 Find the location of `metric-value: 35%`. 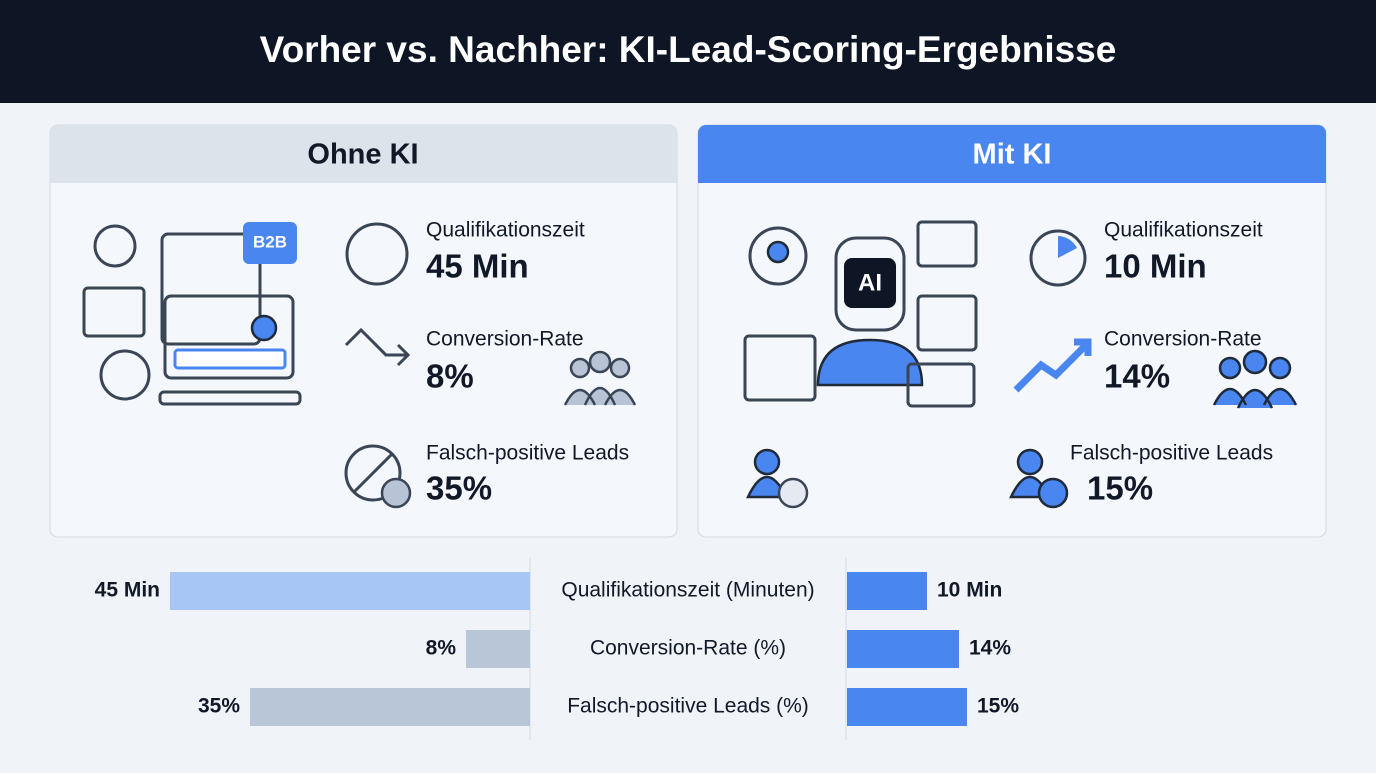

metric-value: 35% is located at coordinates (459, 488).